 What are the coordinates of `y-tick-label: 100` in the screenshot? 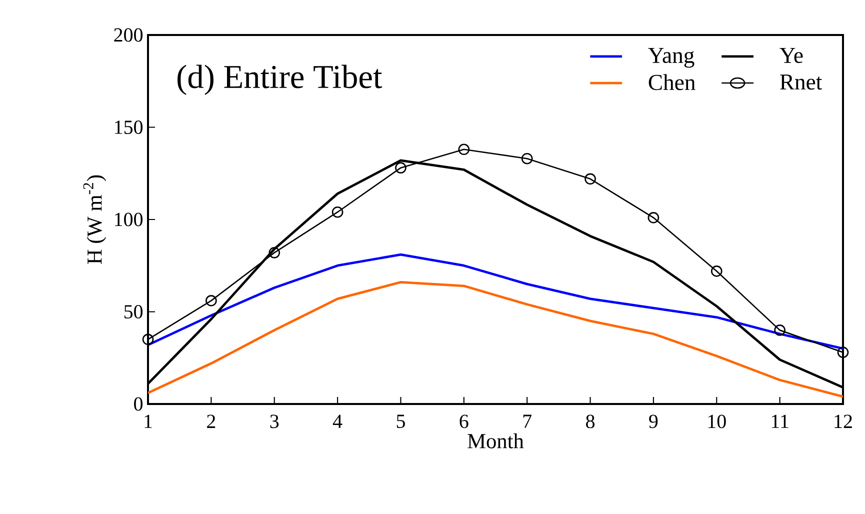 It's located at (129, 219).